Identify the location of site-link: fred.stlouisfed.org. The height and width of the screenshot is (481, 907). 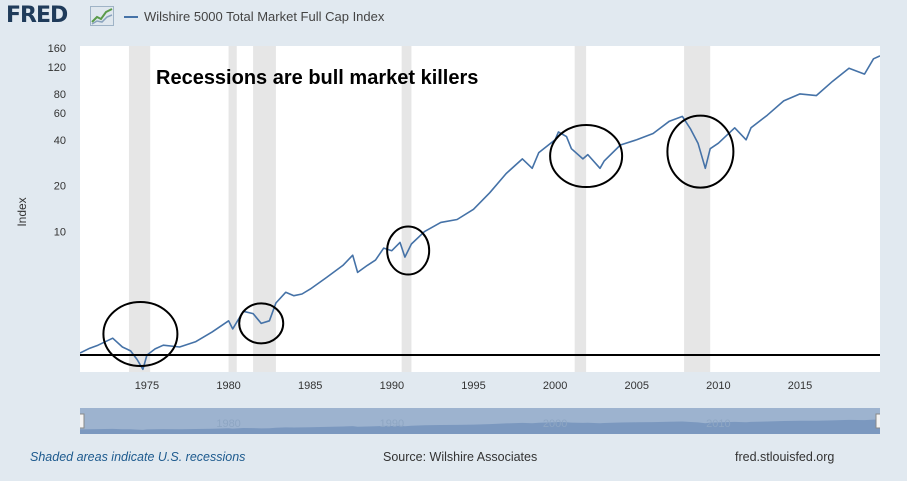
(785, 457).